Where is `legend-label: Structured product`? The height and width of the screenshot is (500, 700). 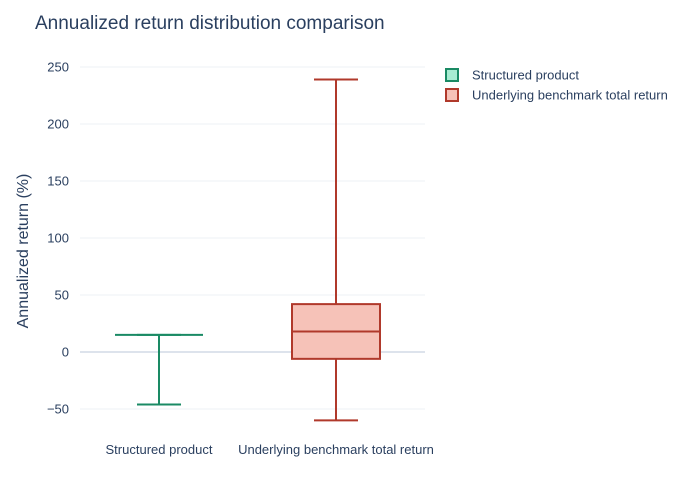 legend-label: Structured product is located at coordinates (525, 75).